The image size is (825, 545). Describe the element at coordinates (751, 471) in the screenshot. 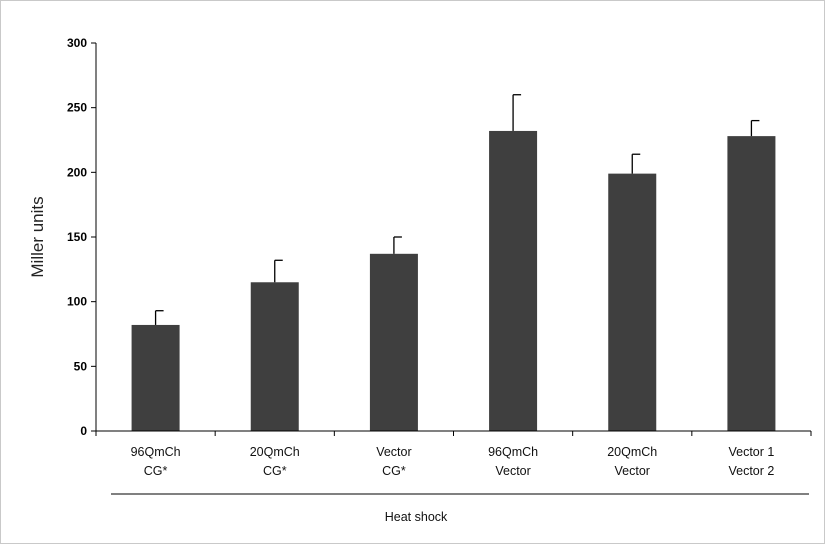

I see `x-category-label: Vector 2` at that location.